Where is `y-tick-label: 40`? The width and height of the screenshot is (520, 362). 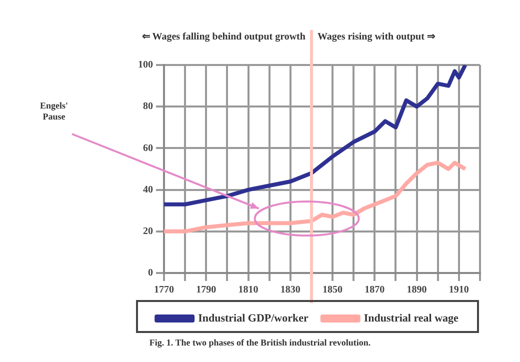 y-tick-label: 40 is located at coordinates (148, 190).